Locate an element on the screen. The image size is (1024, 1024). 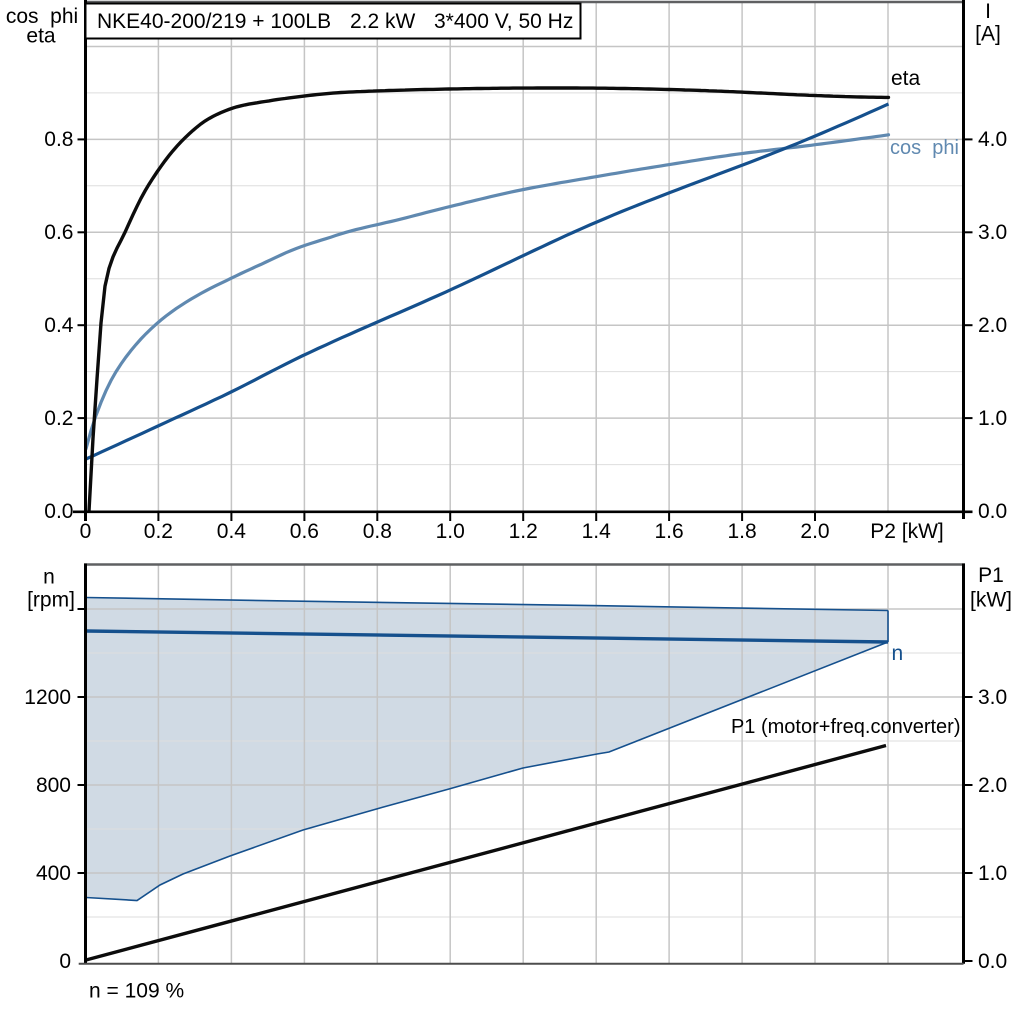
svg-text: I is located at coordinates (988, 11).